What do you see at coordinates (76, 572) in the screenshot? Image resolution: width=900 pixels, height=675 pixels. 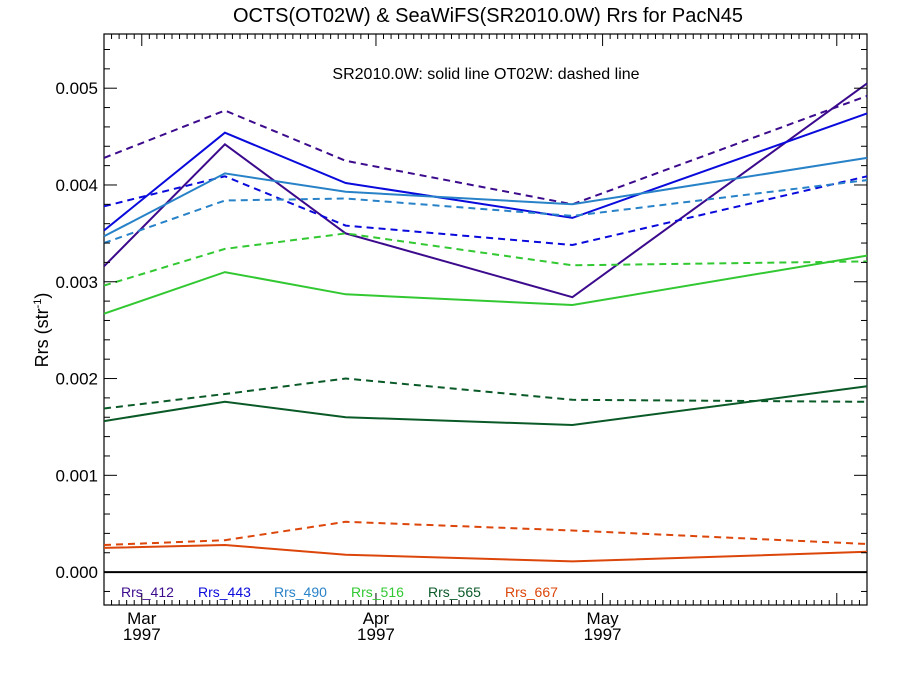 I see `y-tick-label: 0.000` at bounding box center [76, 572].